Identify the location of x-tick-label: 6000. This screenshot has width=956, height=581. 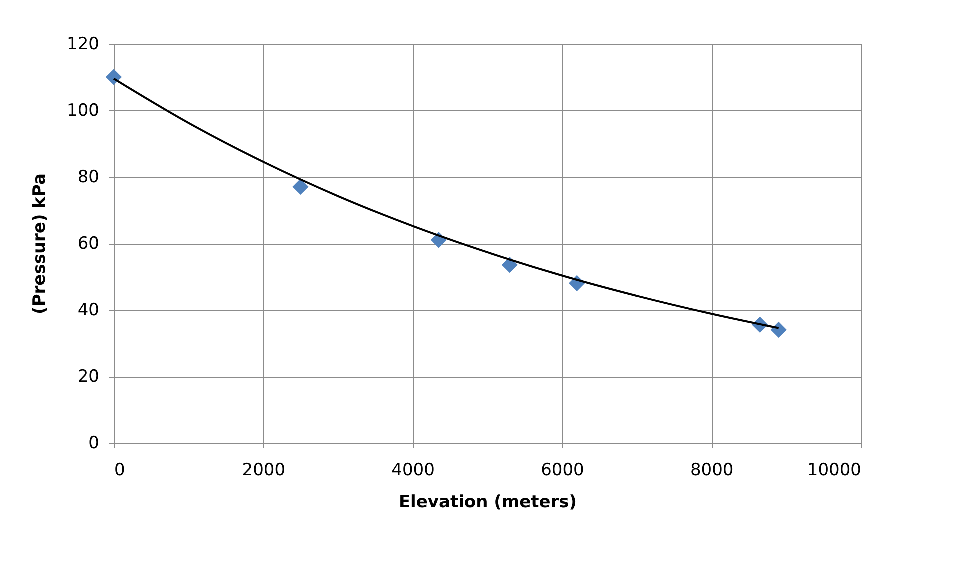
(562, 470).